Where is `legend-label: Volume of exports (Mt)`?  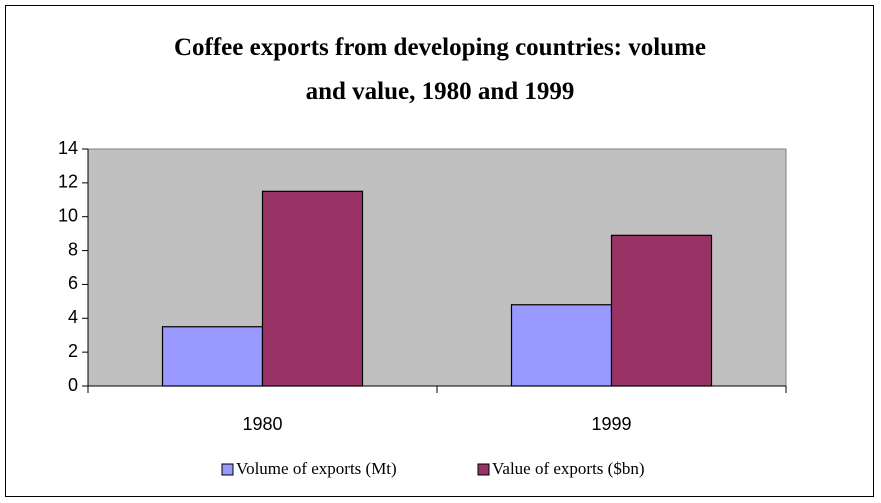 legend-label: Volume of exports (Mt) is located at coordinates (316, 468).